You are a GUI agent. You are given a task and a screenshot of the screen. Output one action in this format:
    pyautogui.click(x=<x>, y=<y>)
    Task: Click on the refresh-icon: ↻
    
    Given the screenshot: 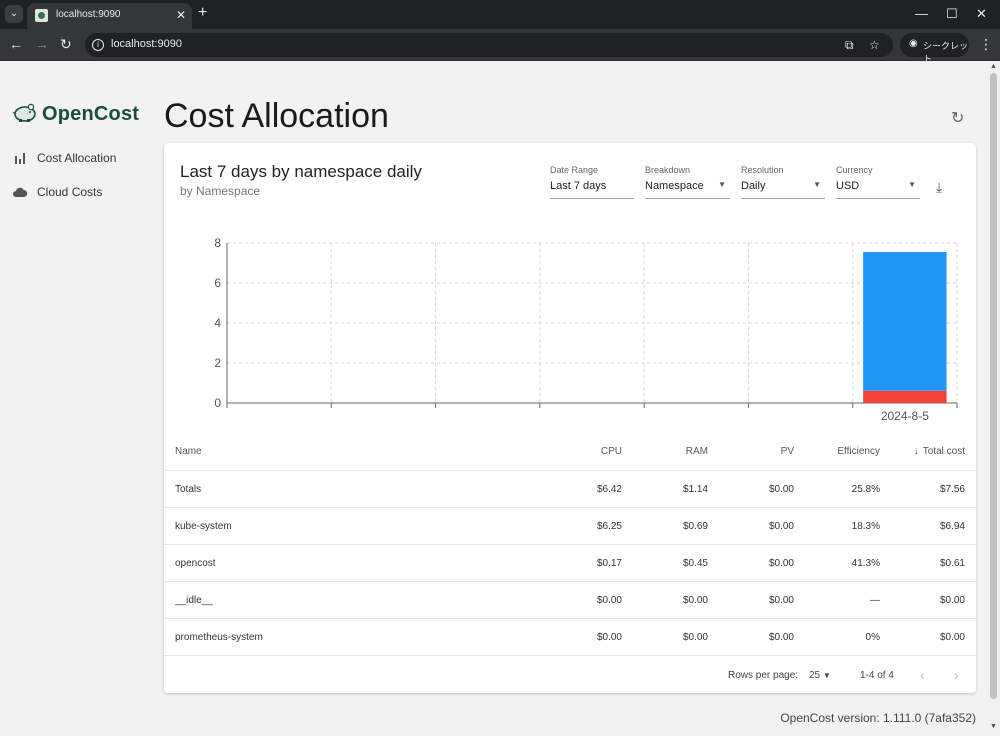 What is the action you would take?
    pyautogui.click(x=958, y=118)
    